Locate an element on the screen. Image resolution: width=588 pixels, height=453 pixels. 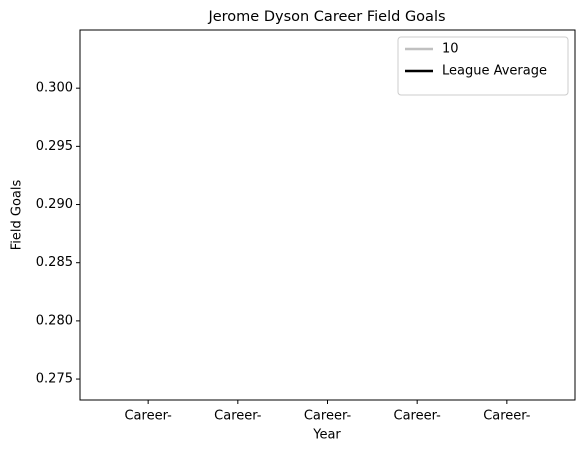
y-axis-label: Field Goals is located at coordinates (17, 215).